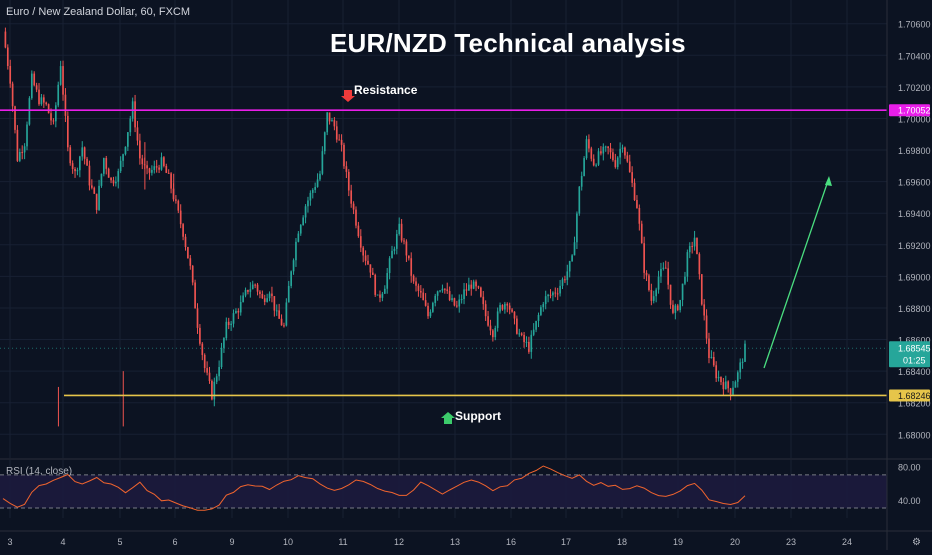 This screenshot has height=555, width=932. I want to click on x-tick-label-6: 11, so click(342, 542).